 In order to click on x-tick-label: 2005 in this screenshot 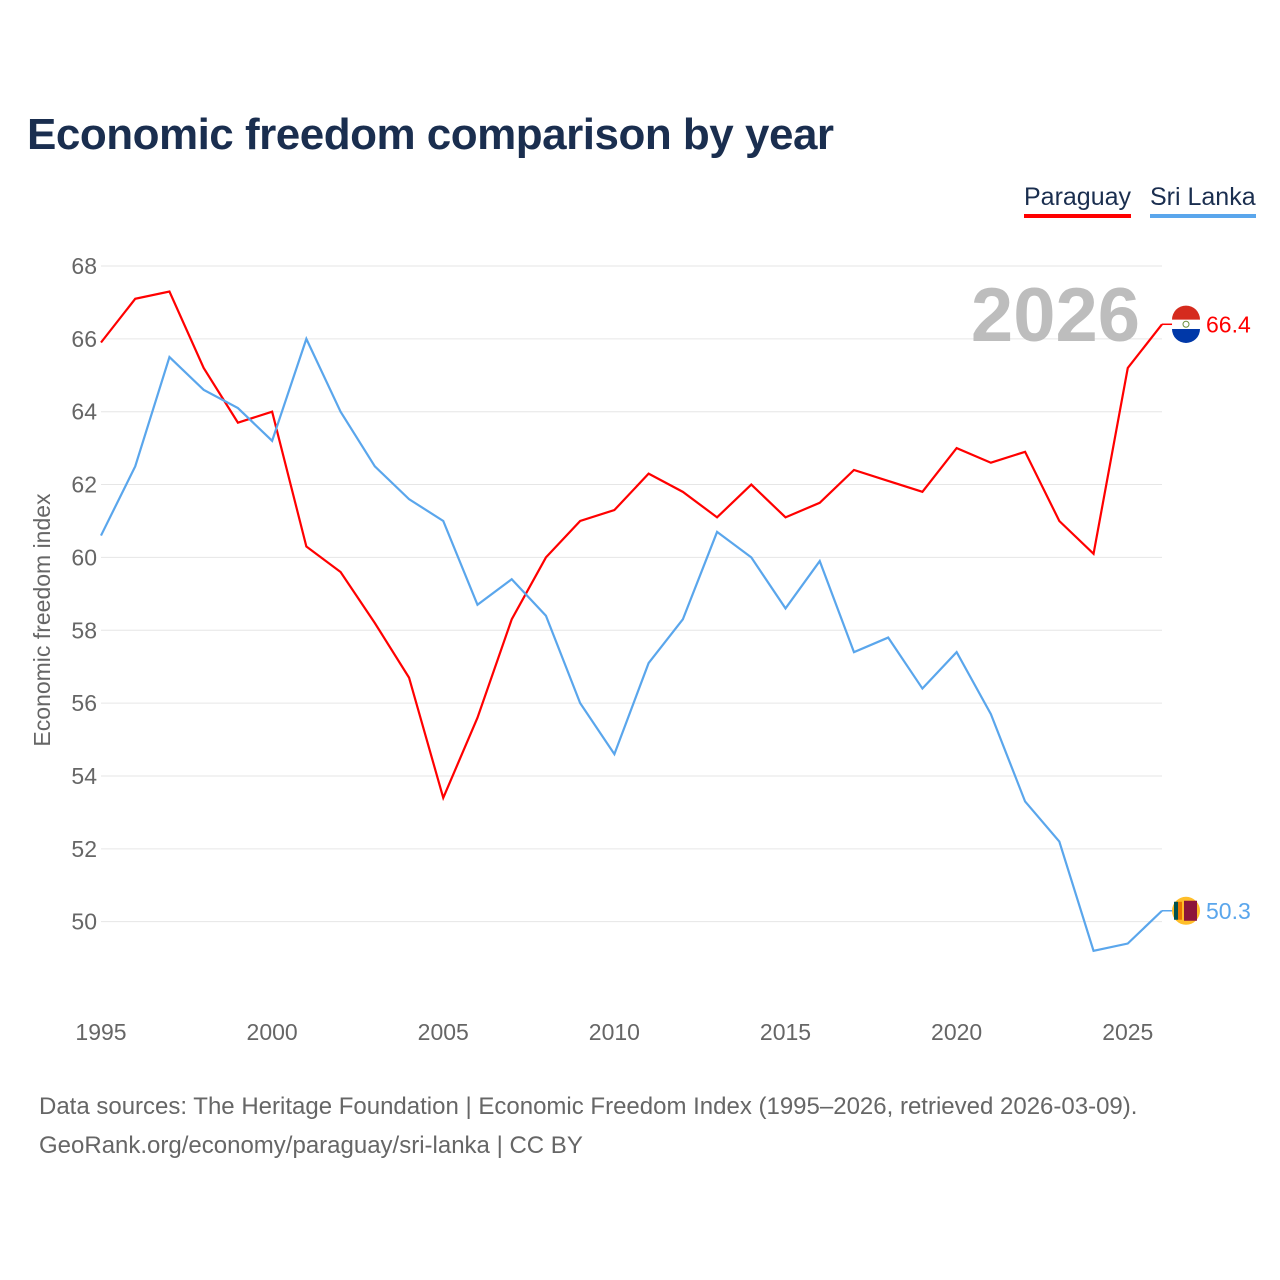, I will do `click(443, 1032)`.